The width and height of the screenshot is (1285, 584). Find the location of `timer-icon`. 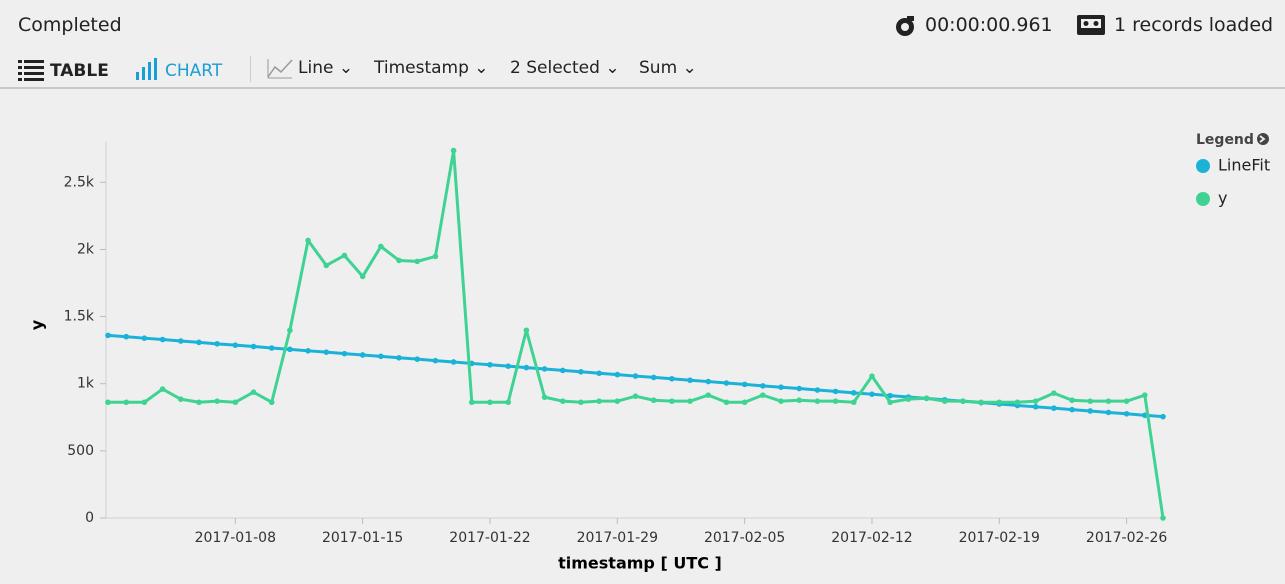

timer-icon is located at coordinates (905, 26).